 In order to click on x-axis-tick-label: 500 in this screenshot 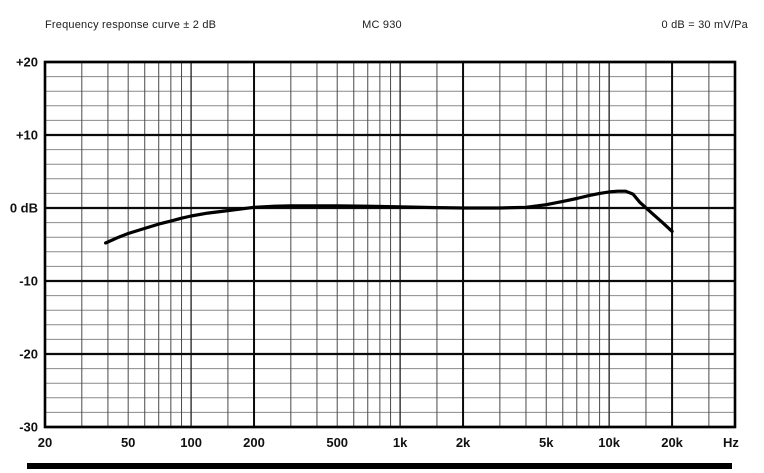, I will do `click(337, 442)`.